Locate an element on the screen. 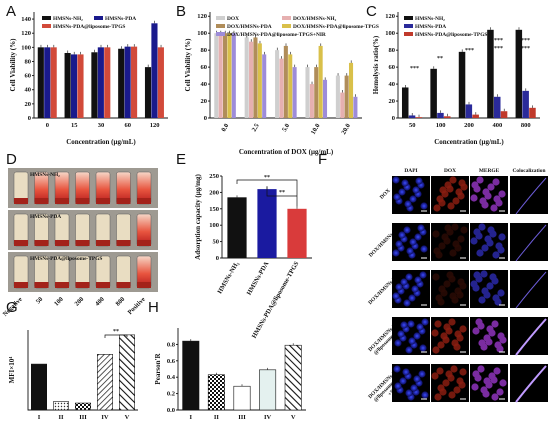  y-tick-label: 40 is located at coordinates (28, 90).